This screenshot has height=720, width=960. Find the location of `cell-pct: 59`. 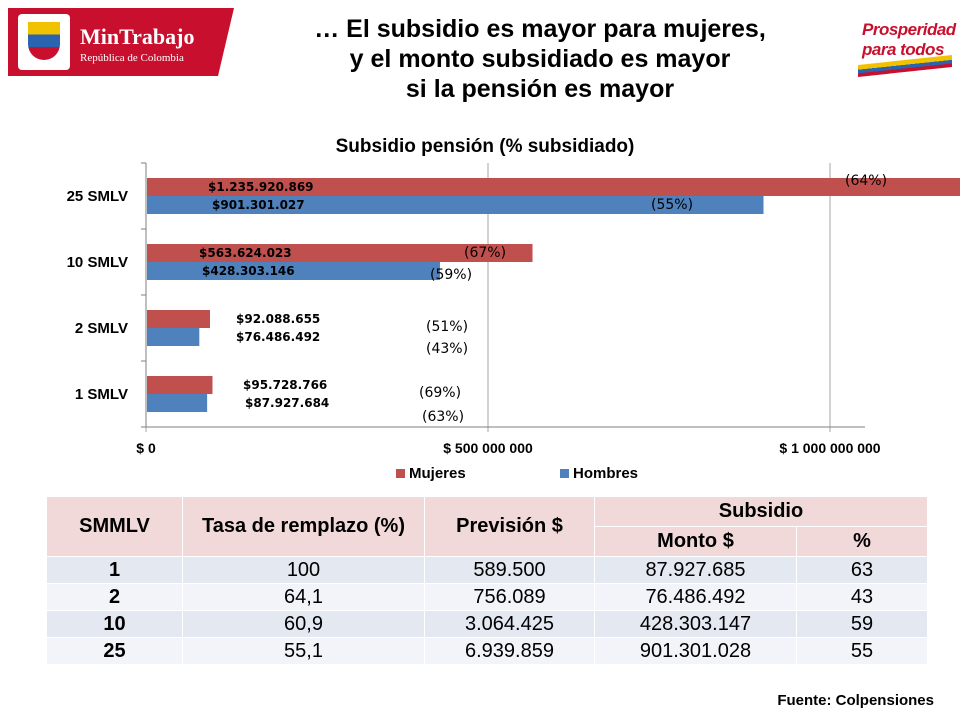

cell-pct: 59 is located at coordinates (862, 624).